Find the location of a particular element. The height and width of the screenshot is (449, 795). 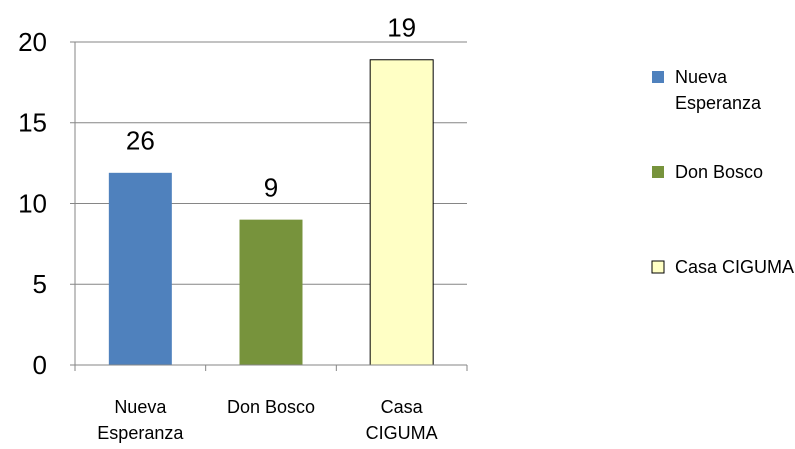

legend-label: Don Bosco is located at coordinates (719, 172).